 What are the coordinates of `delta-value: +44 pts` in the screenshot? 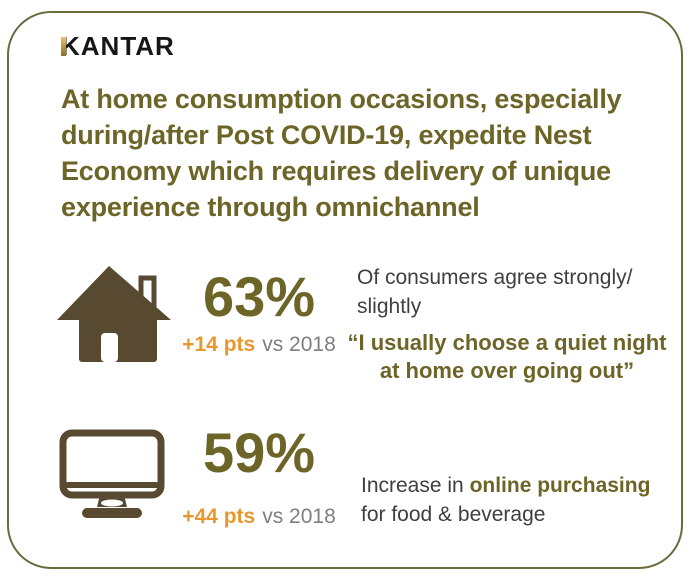 It's located at (219, 516).